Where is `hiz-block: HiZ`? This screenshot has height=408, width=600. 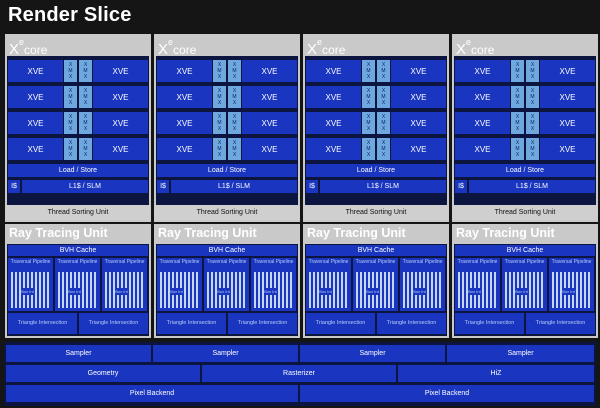 hiz-block: HiZ is located at coordinates (496, 373).